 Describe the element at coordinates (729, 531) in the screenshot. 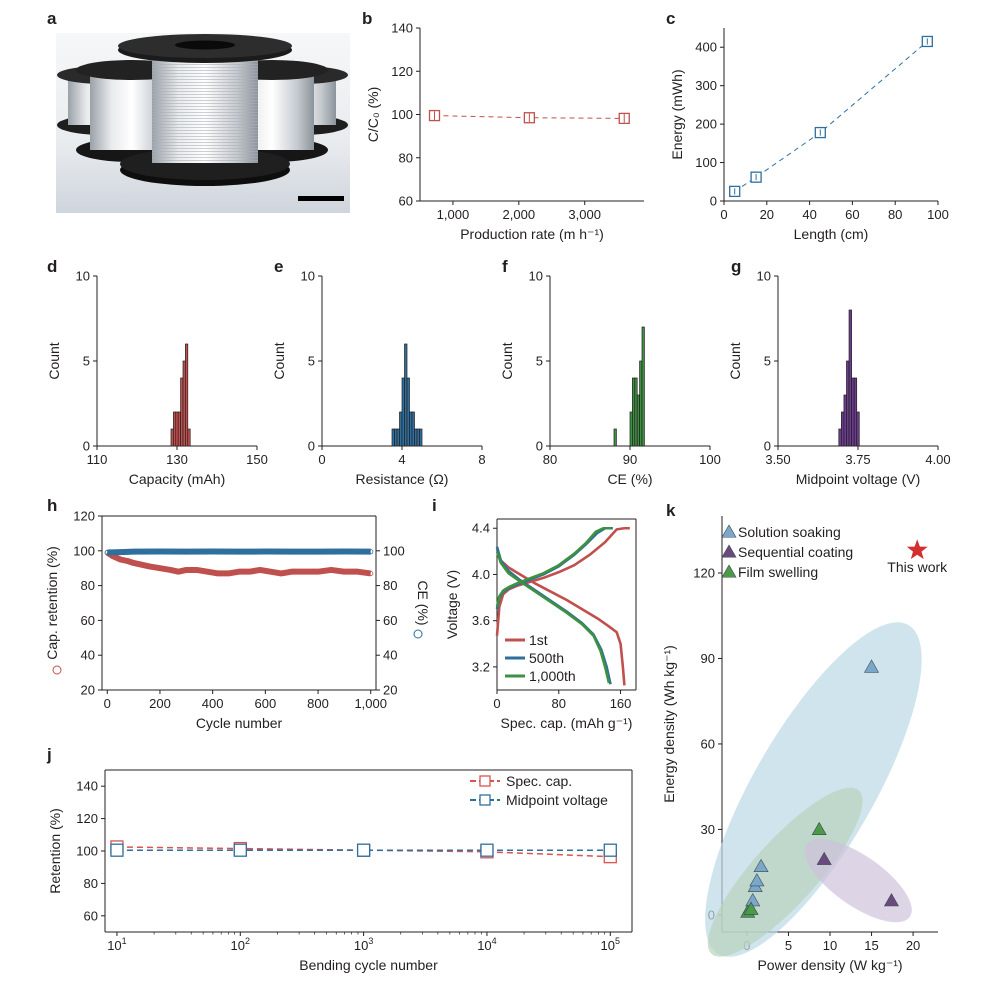

I see `k-legend-marker` at that location.